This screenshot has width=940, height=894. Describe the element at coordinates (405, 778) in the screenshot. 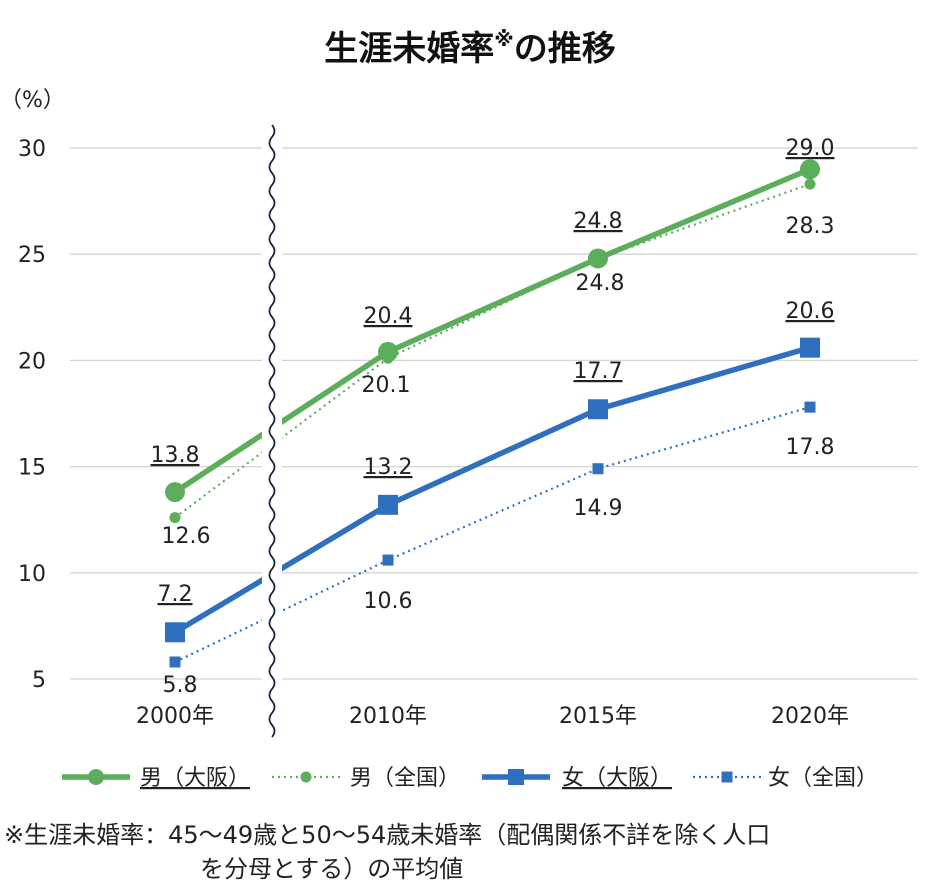

I see `legend-label: 男（全国）` at that location.